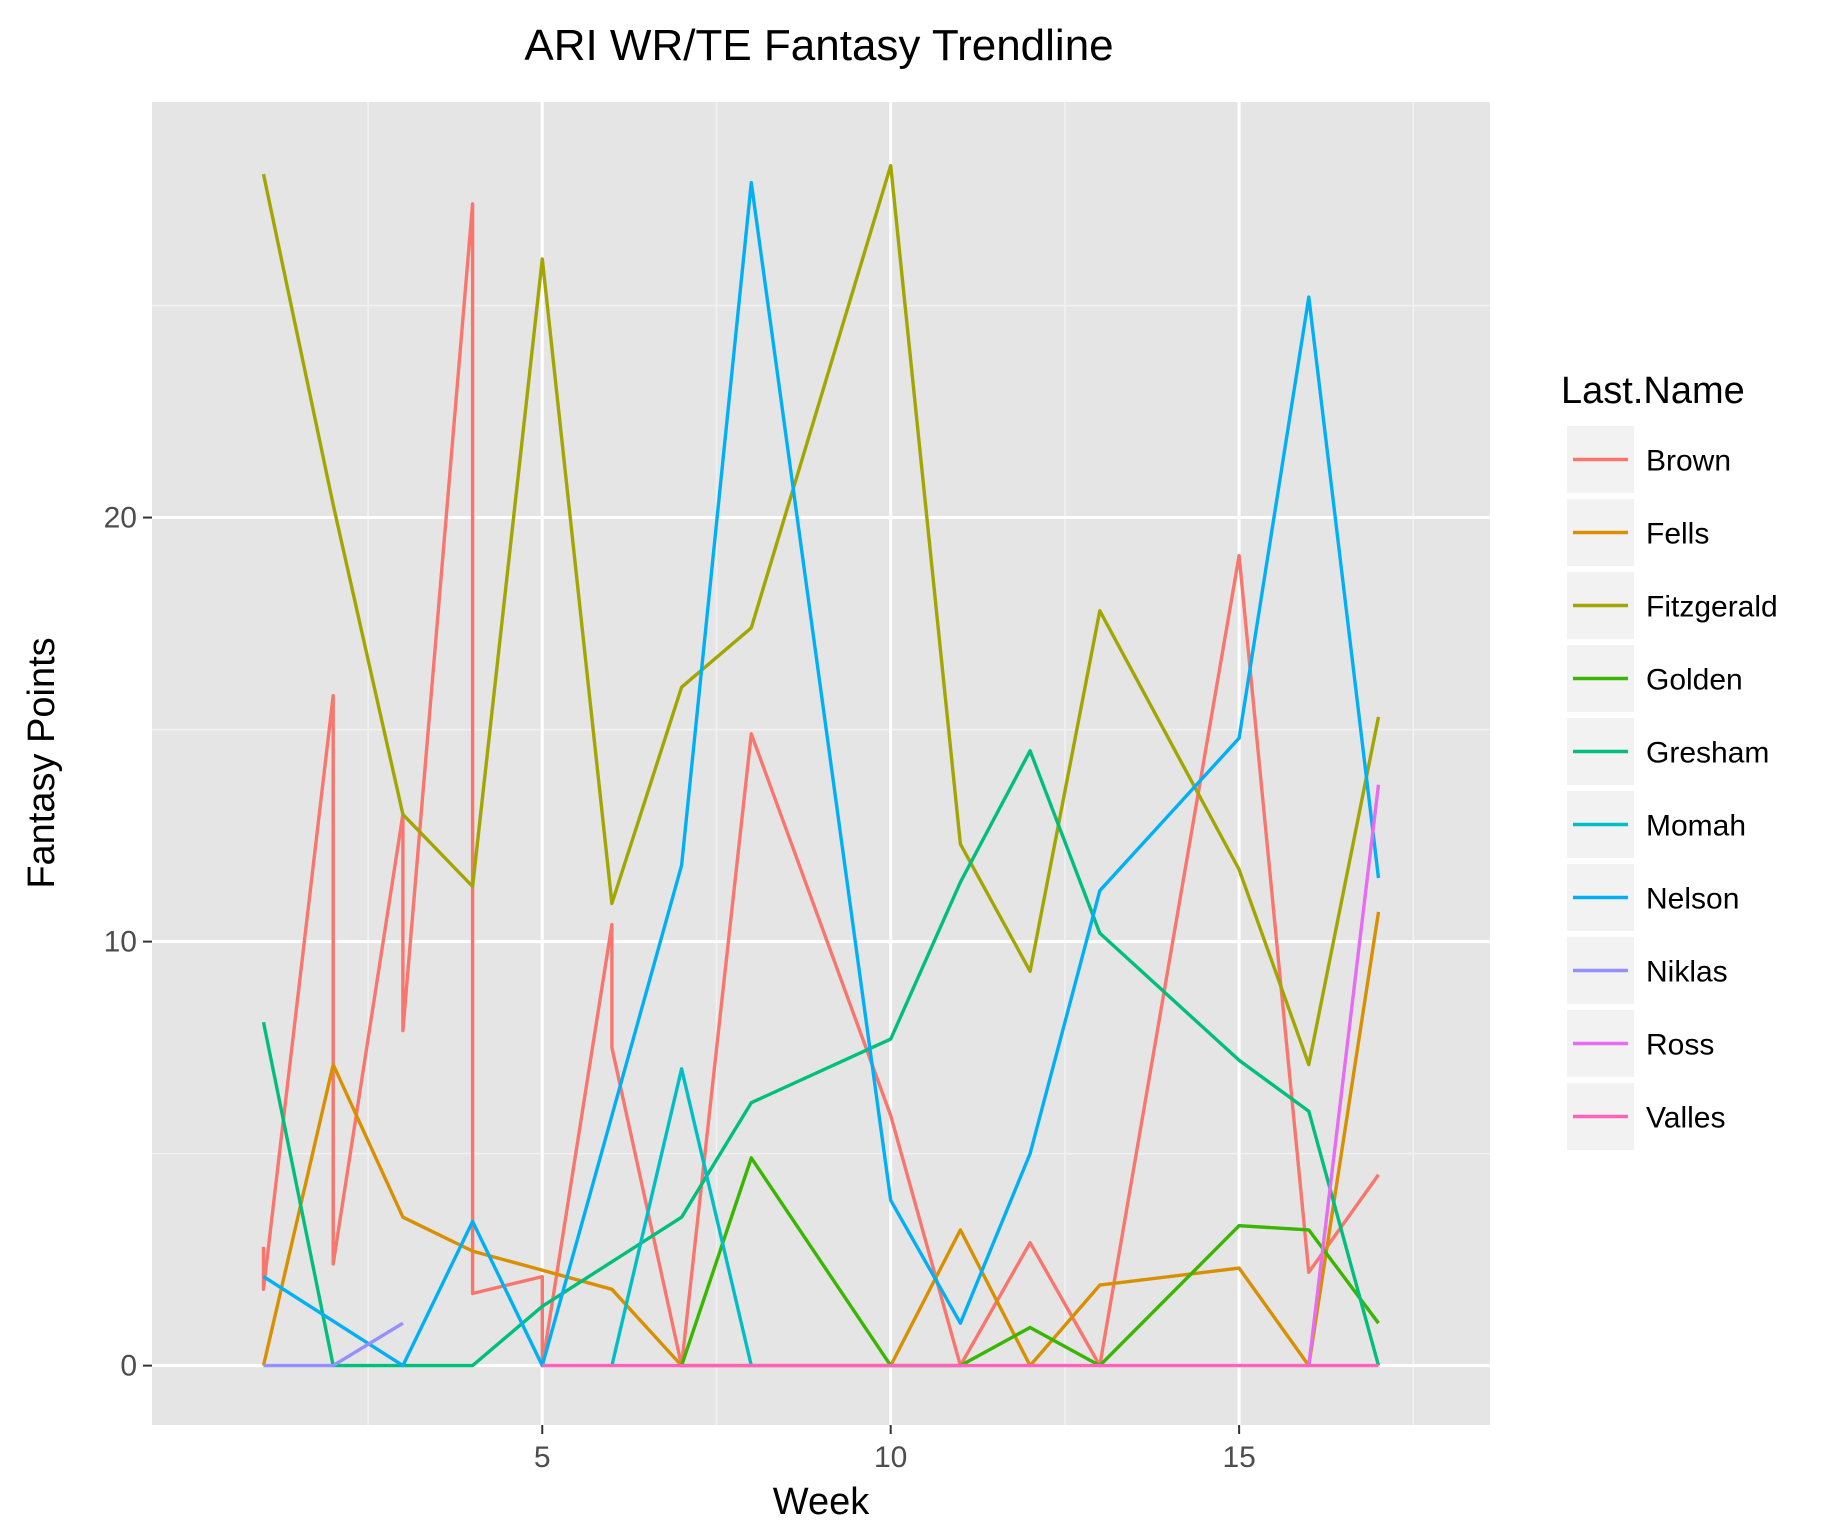 The height and width of the screenshot is (1533, 1833). Describe the element at coordinates (1688, 461) in the screenshot. I see `legend-label-brown: Brown` at that location.